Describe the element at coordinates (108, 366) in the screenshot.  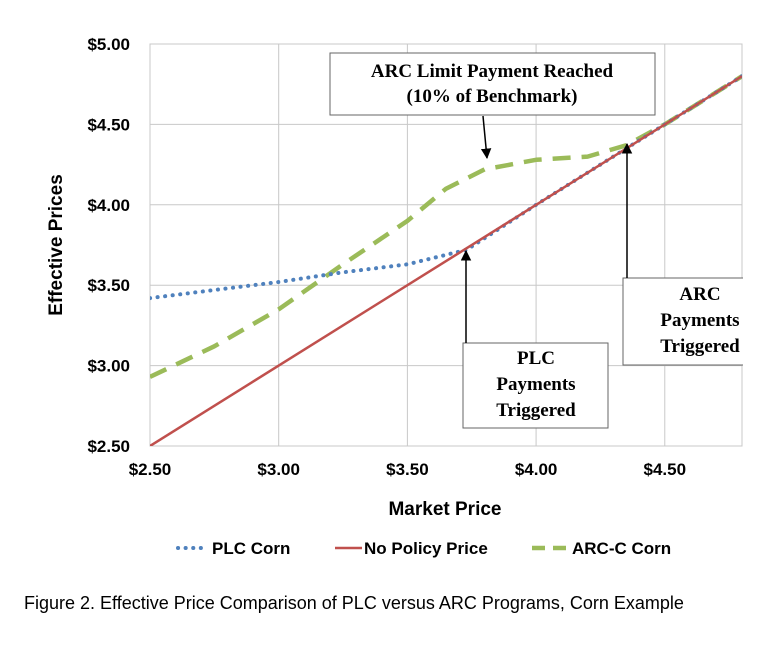
I see `y-tick-label: $3.00` at that location.